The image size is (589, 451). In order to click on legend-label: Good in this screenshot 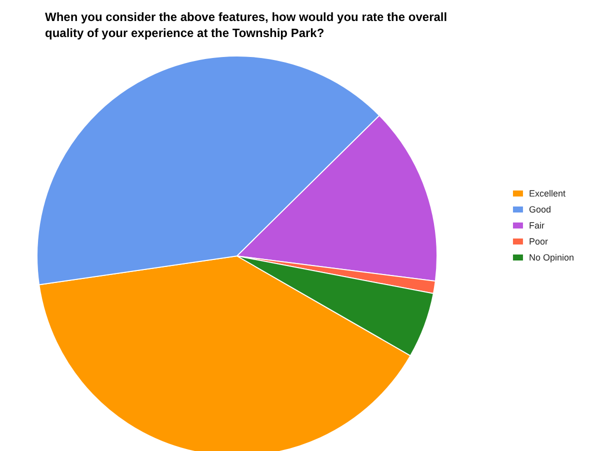, I will do `click(540, 209)`.